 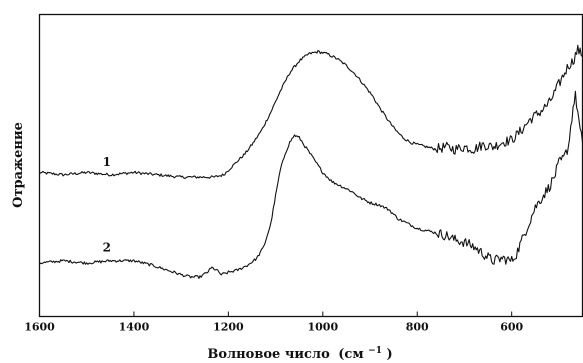 I want to click on series-labels: 12, so click(x=107, y=205).